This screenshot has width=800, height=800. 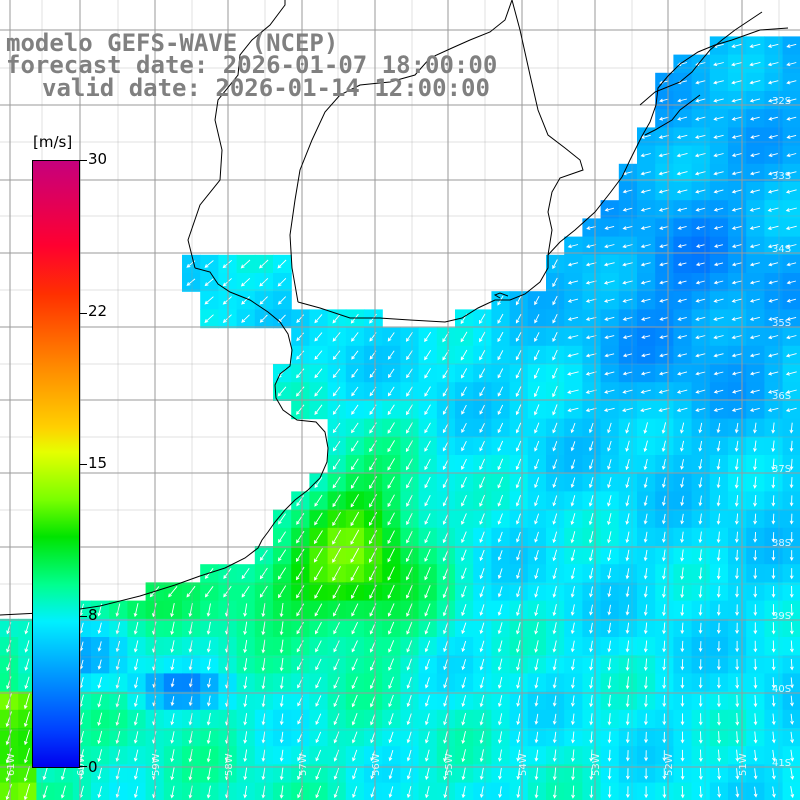 What do you see at coordinates (781, 469) in the screenshot?
I see `latitude-label: 37S` at bounding box center [781, 469].